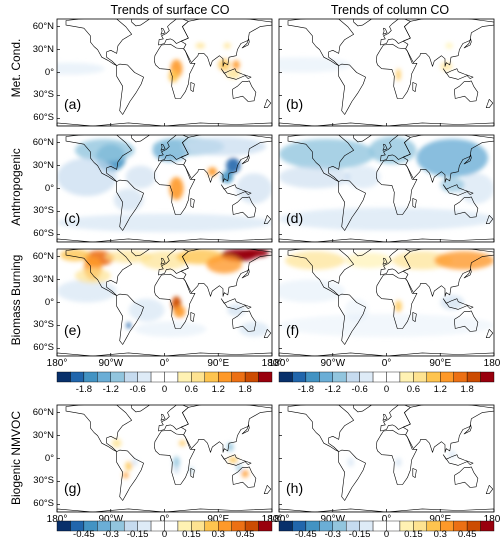 Image resolution: width=500 pixels, height=540 pixels. Describe the element at coordinates (218, 389) in the screenshot. I see `colorbar-tick-label: 1.2` at that location.